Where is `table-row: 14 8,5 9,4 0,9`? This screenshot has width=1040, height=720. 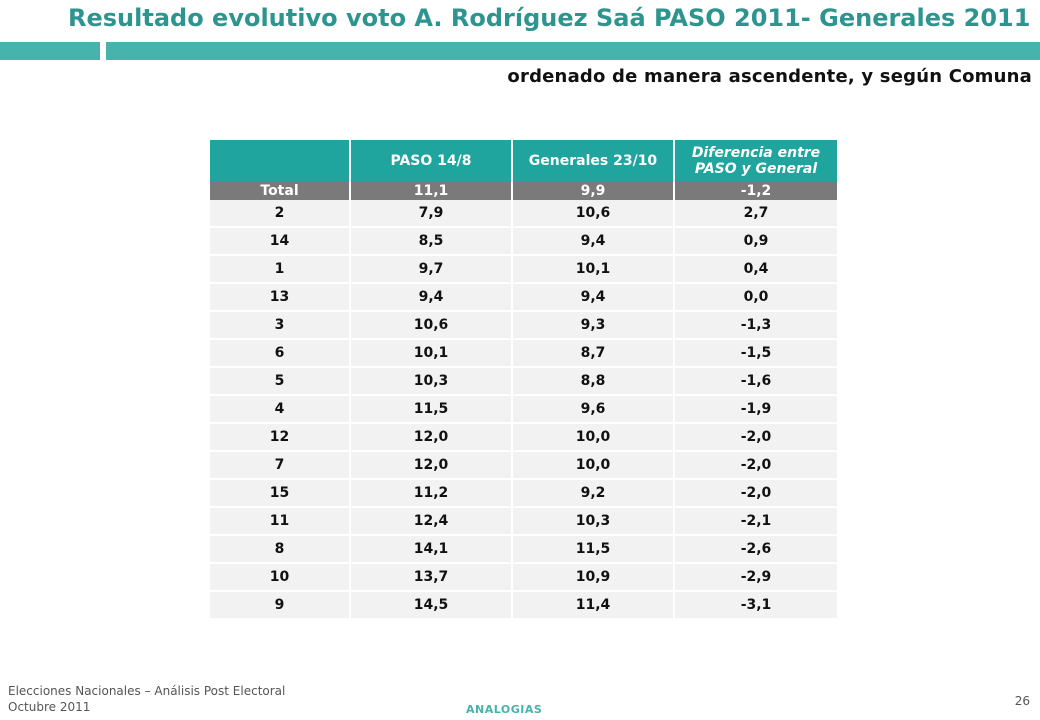 table-row: 14 8,5 9,4 0,9 is located at coordinates (523, 241).